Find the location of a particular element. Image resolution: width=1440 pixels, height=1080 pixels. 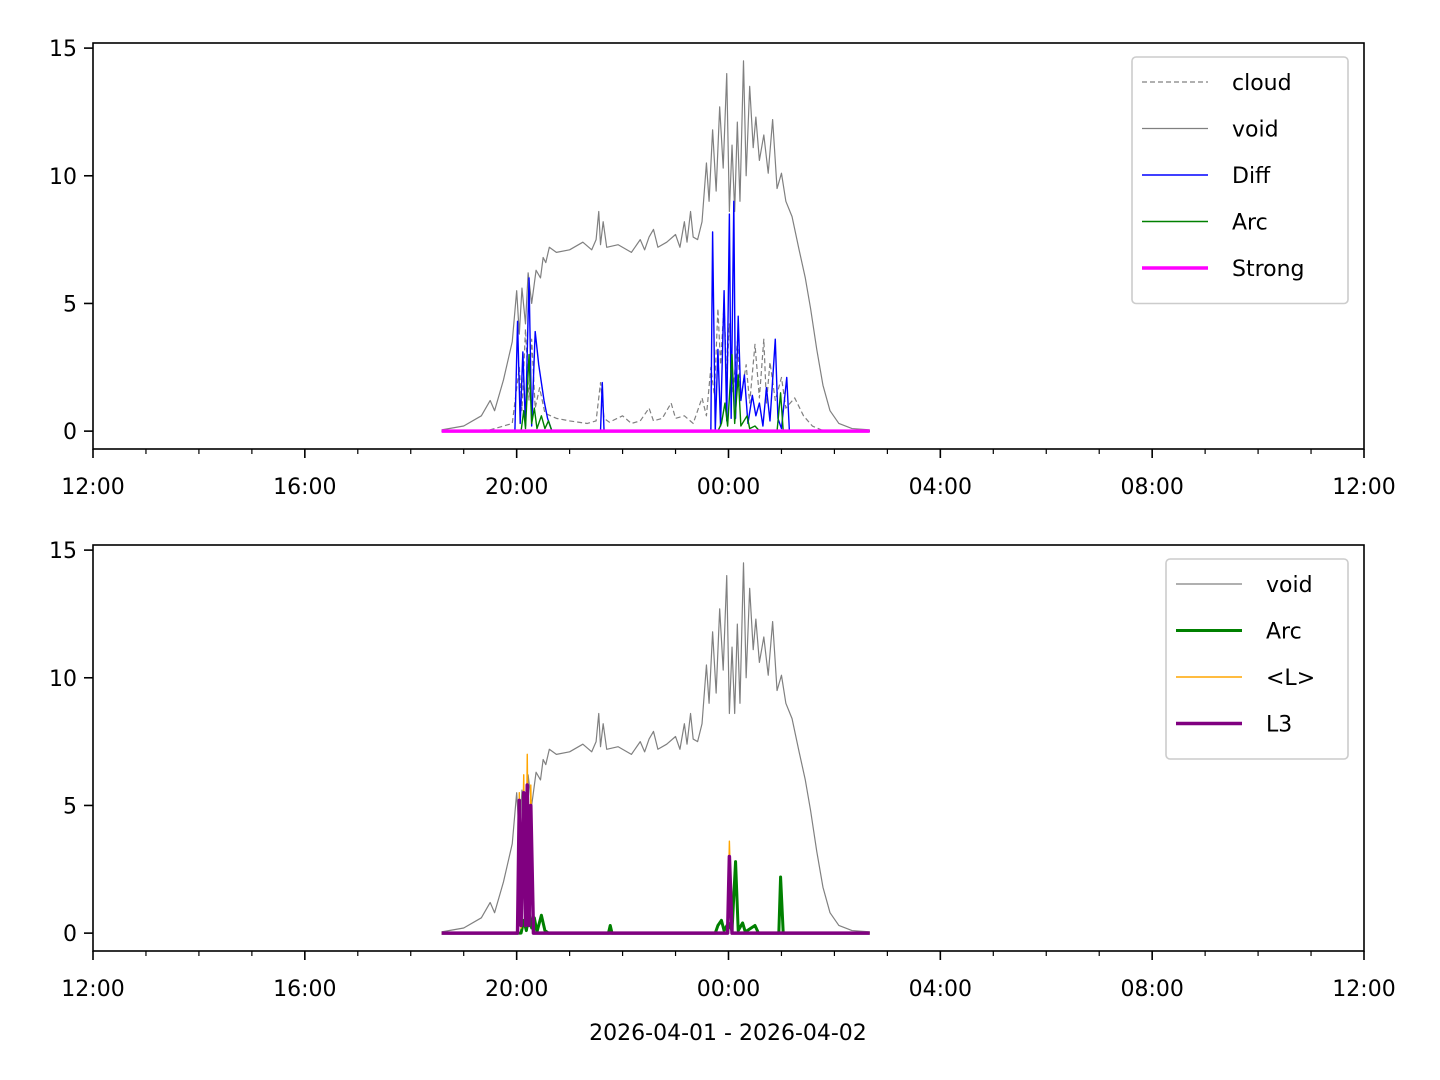

x-axis-label: 2026-04-01 - 2026-04-02 is located at coordinates (728, 1033).